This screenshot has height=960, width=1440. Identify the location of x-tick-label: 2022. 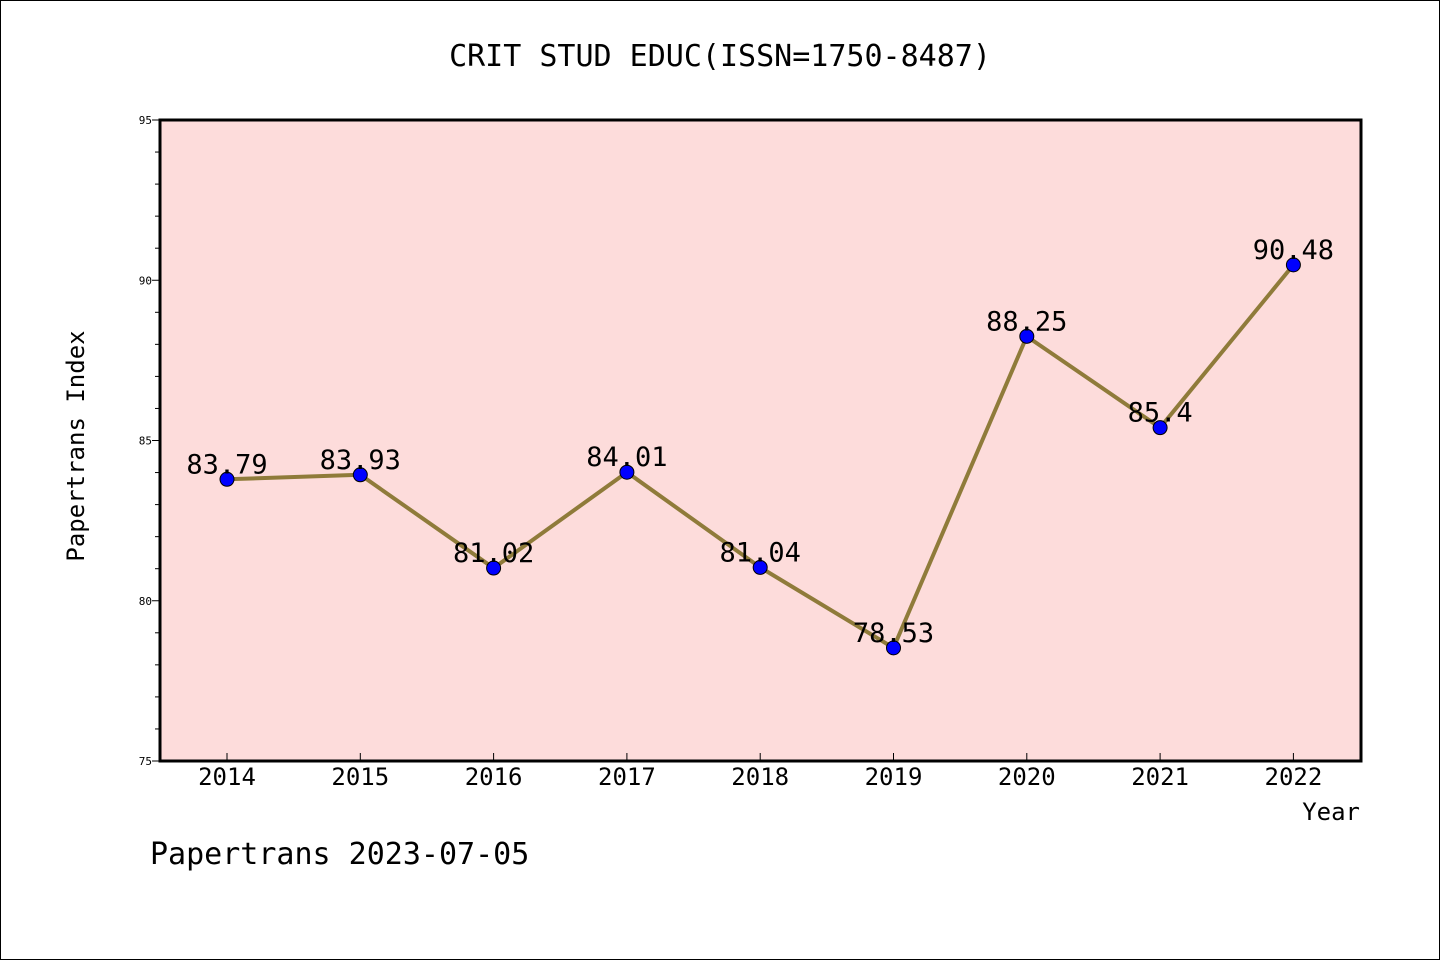
(1294, 777).